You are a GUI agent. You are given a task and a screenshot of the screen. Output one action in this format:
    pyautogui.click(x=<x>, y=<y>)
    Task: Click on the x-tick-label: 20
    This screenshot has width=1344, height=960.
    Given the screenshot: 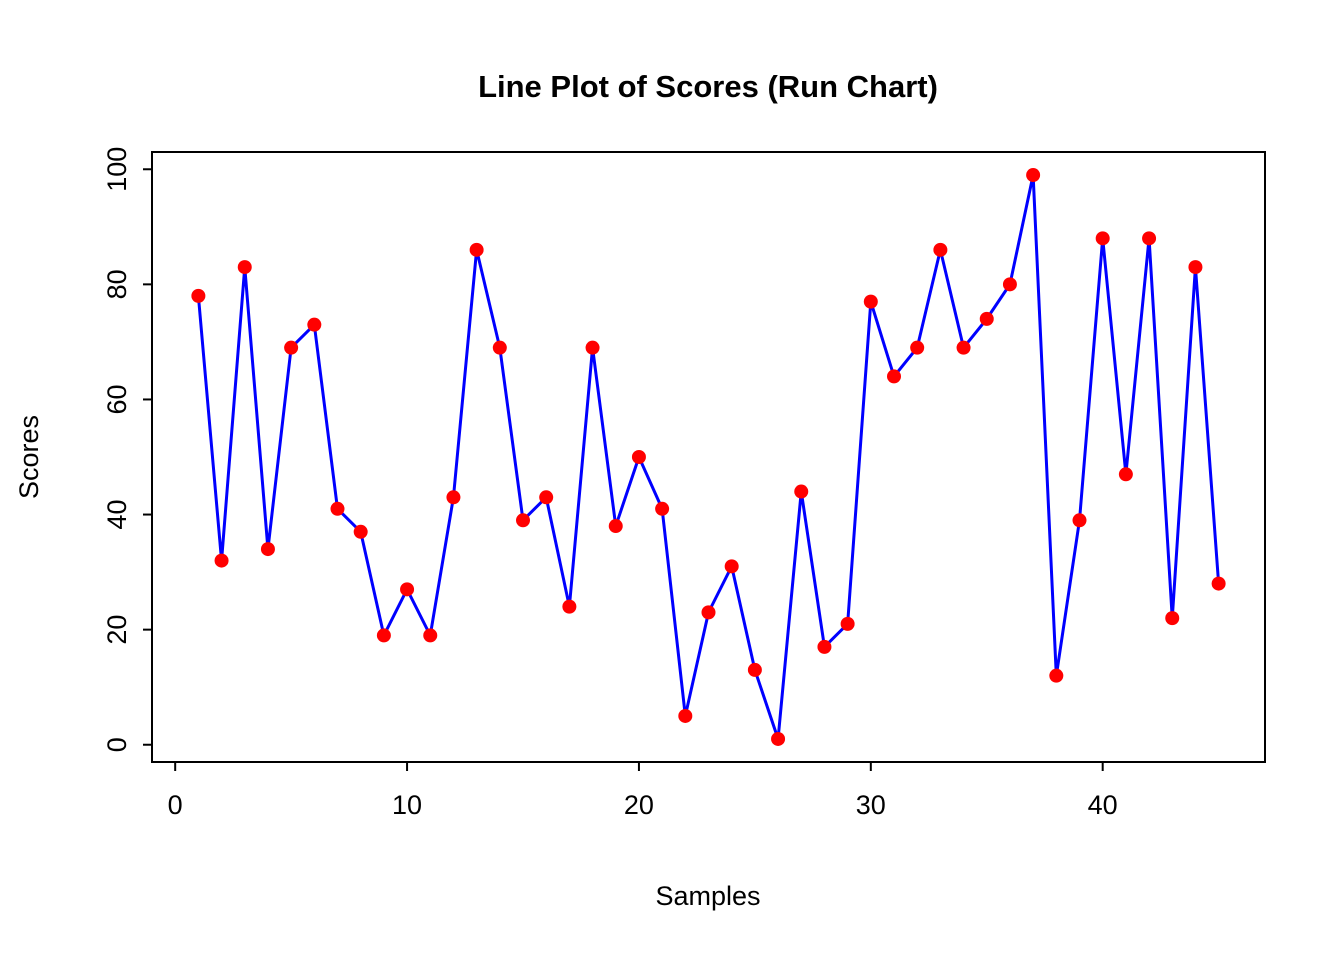 What is the action you would take?
    pyautogui.click(x=639, y=805)
    